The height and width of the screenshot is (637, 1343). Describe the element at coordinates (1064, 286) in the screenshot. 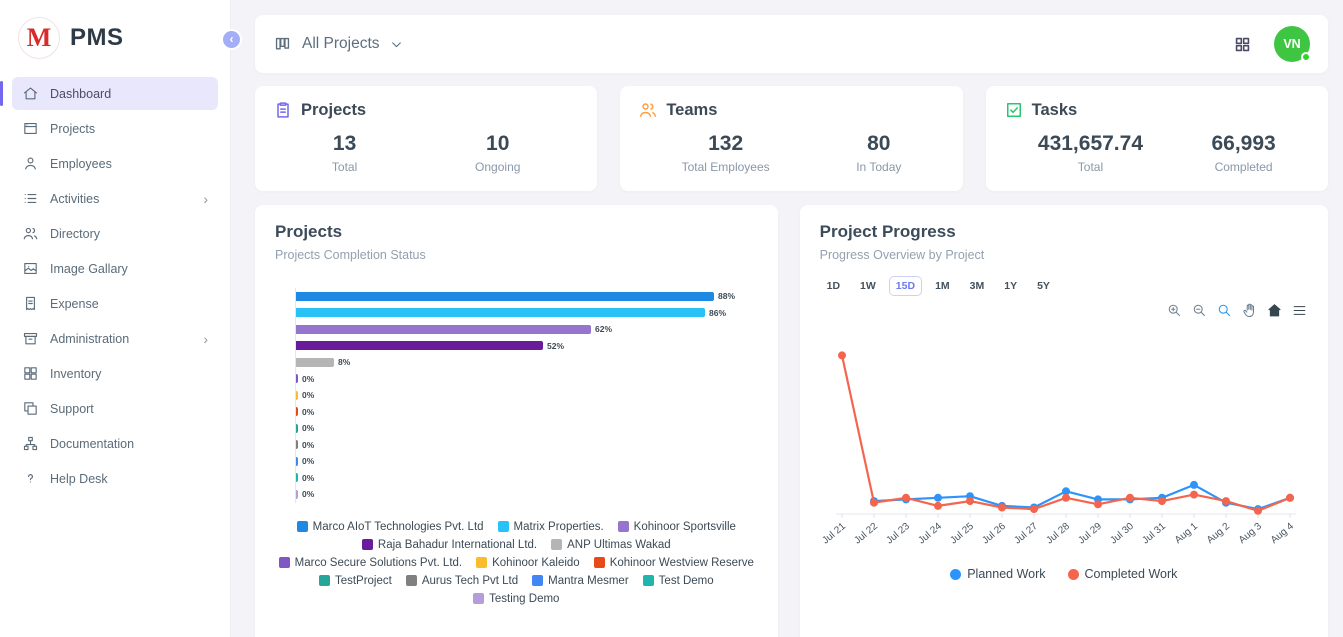

I see `range-selector: 1D 1W 15D 1M 3M 1Y 5Y` at that location.